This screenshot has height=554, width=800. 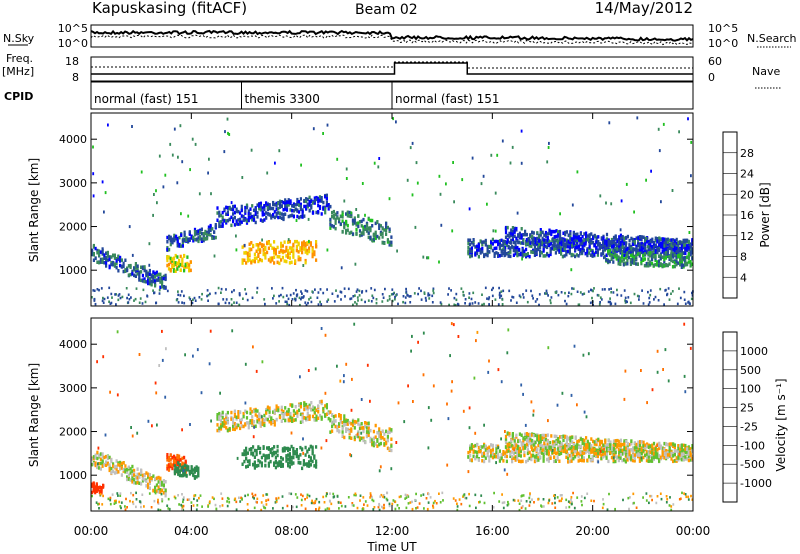 I want to click on power-ytick-label: 4000, so click(x=73, y=139).